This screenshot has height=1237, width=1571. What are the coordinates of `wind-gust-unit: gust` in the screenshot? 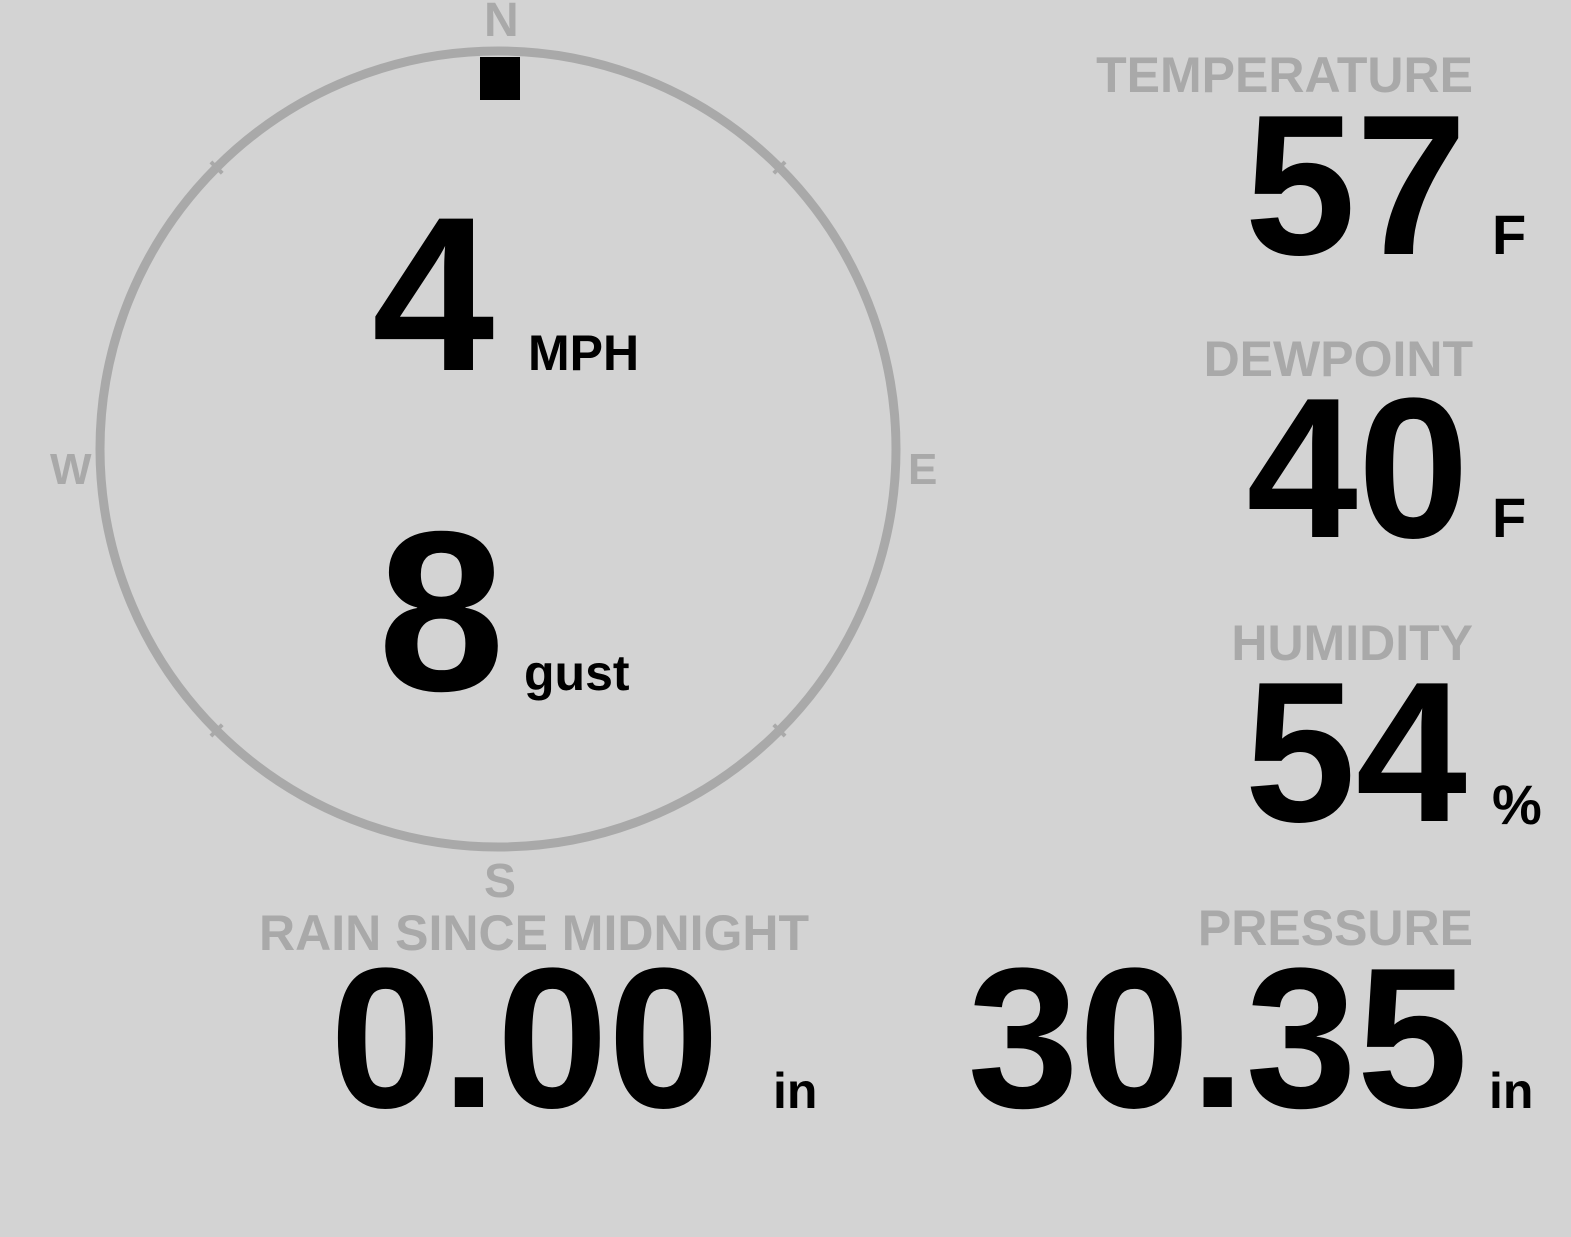 It's located at (577, 673).